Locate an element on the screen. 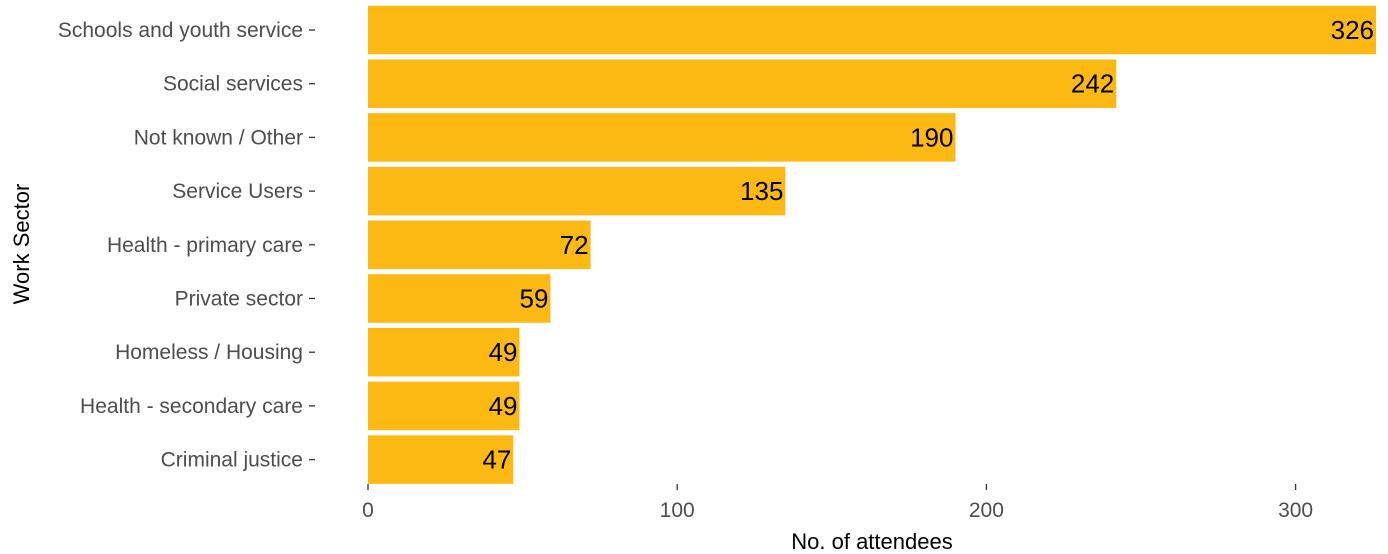  category-label-private-sector: Private sector is located at coordinates (239, 299).